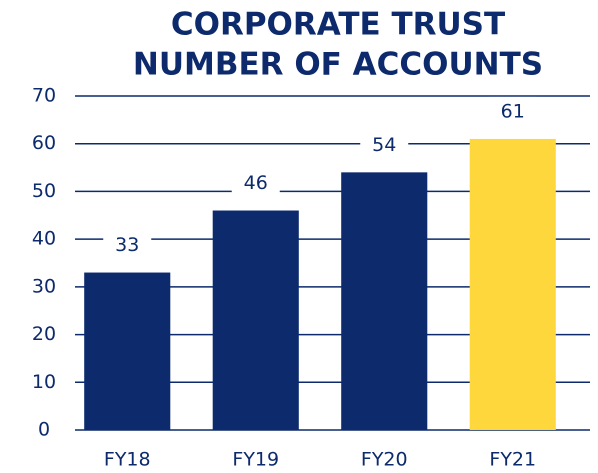  Describe the element at coordinates (44, 286) in the screenshot. I see `y-tick-label: 30` at that location.